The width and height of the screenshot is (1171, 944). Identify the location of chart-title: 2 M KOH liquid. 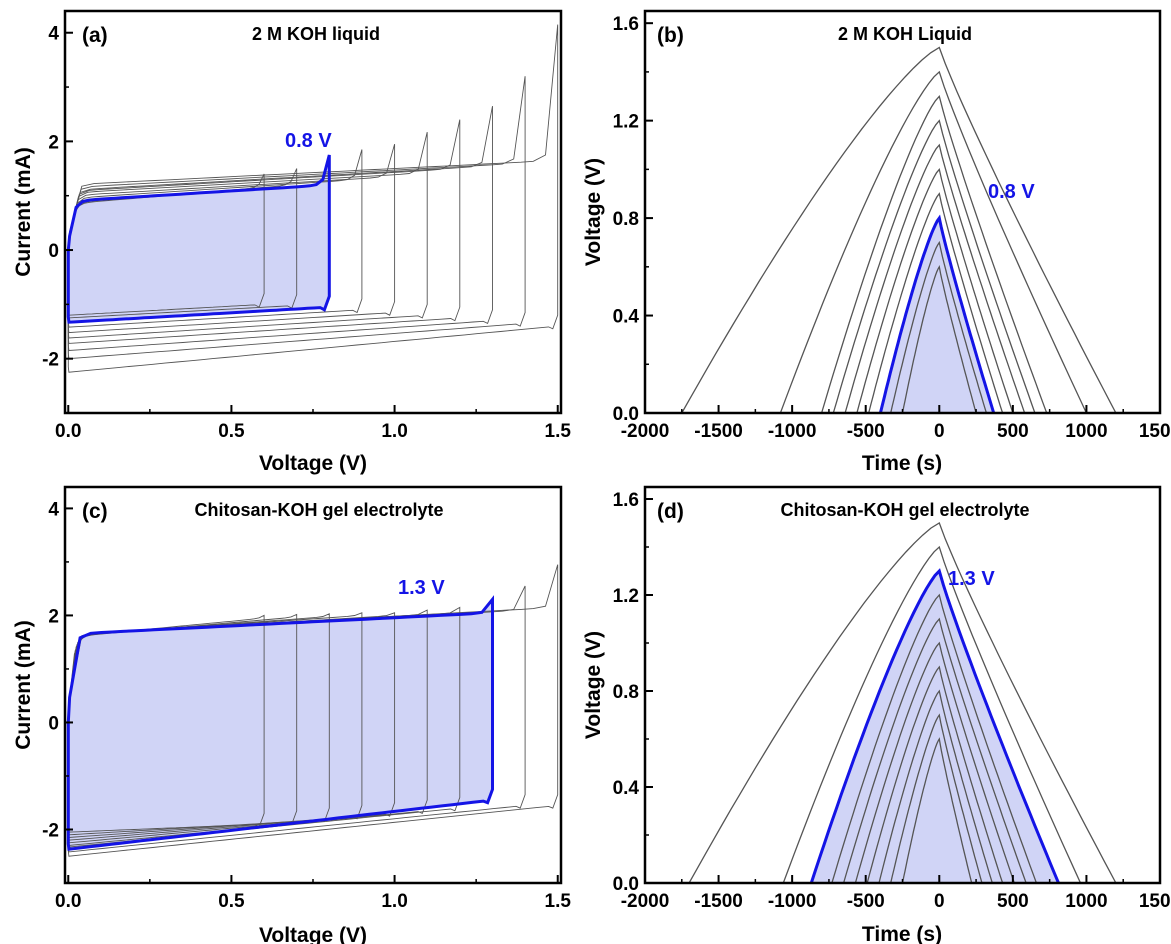
(316, 34).